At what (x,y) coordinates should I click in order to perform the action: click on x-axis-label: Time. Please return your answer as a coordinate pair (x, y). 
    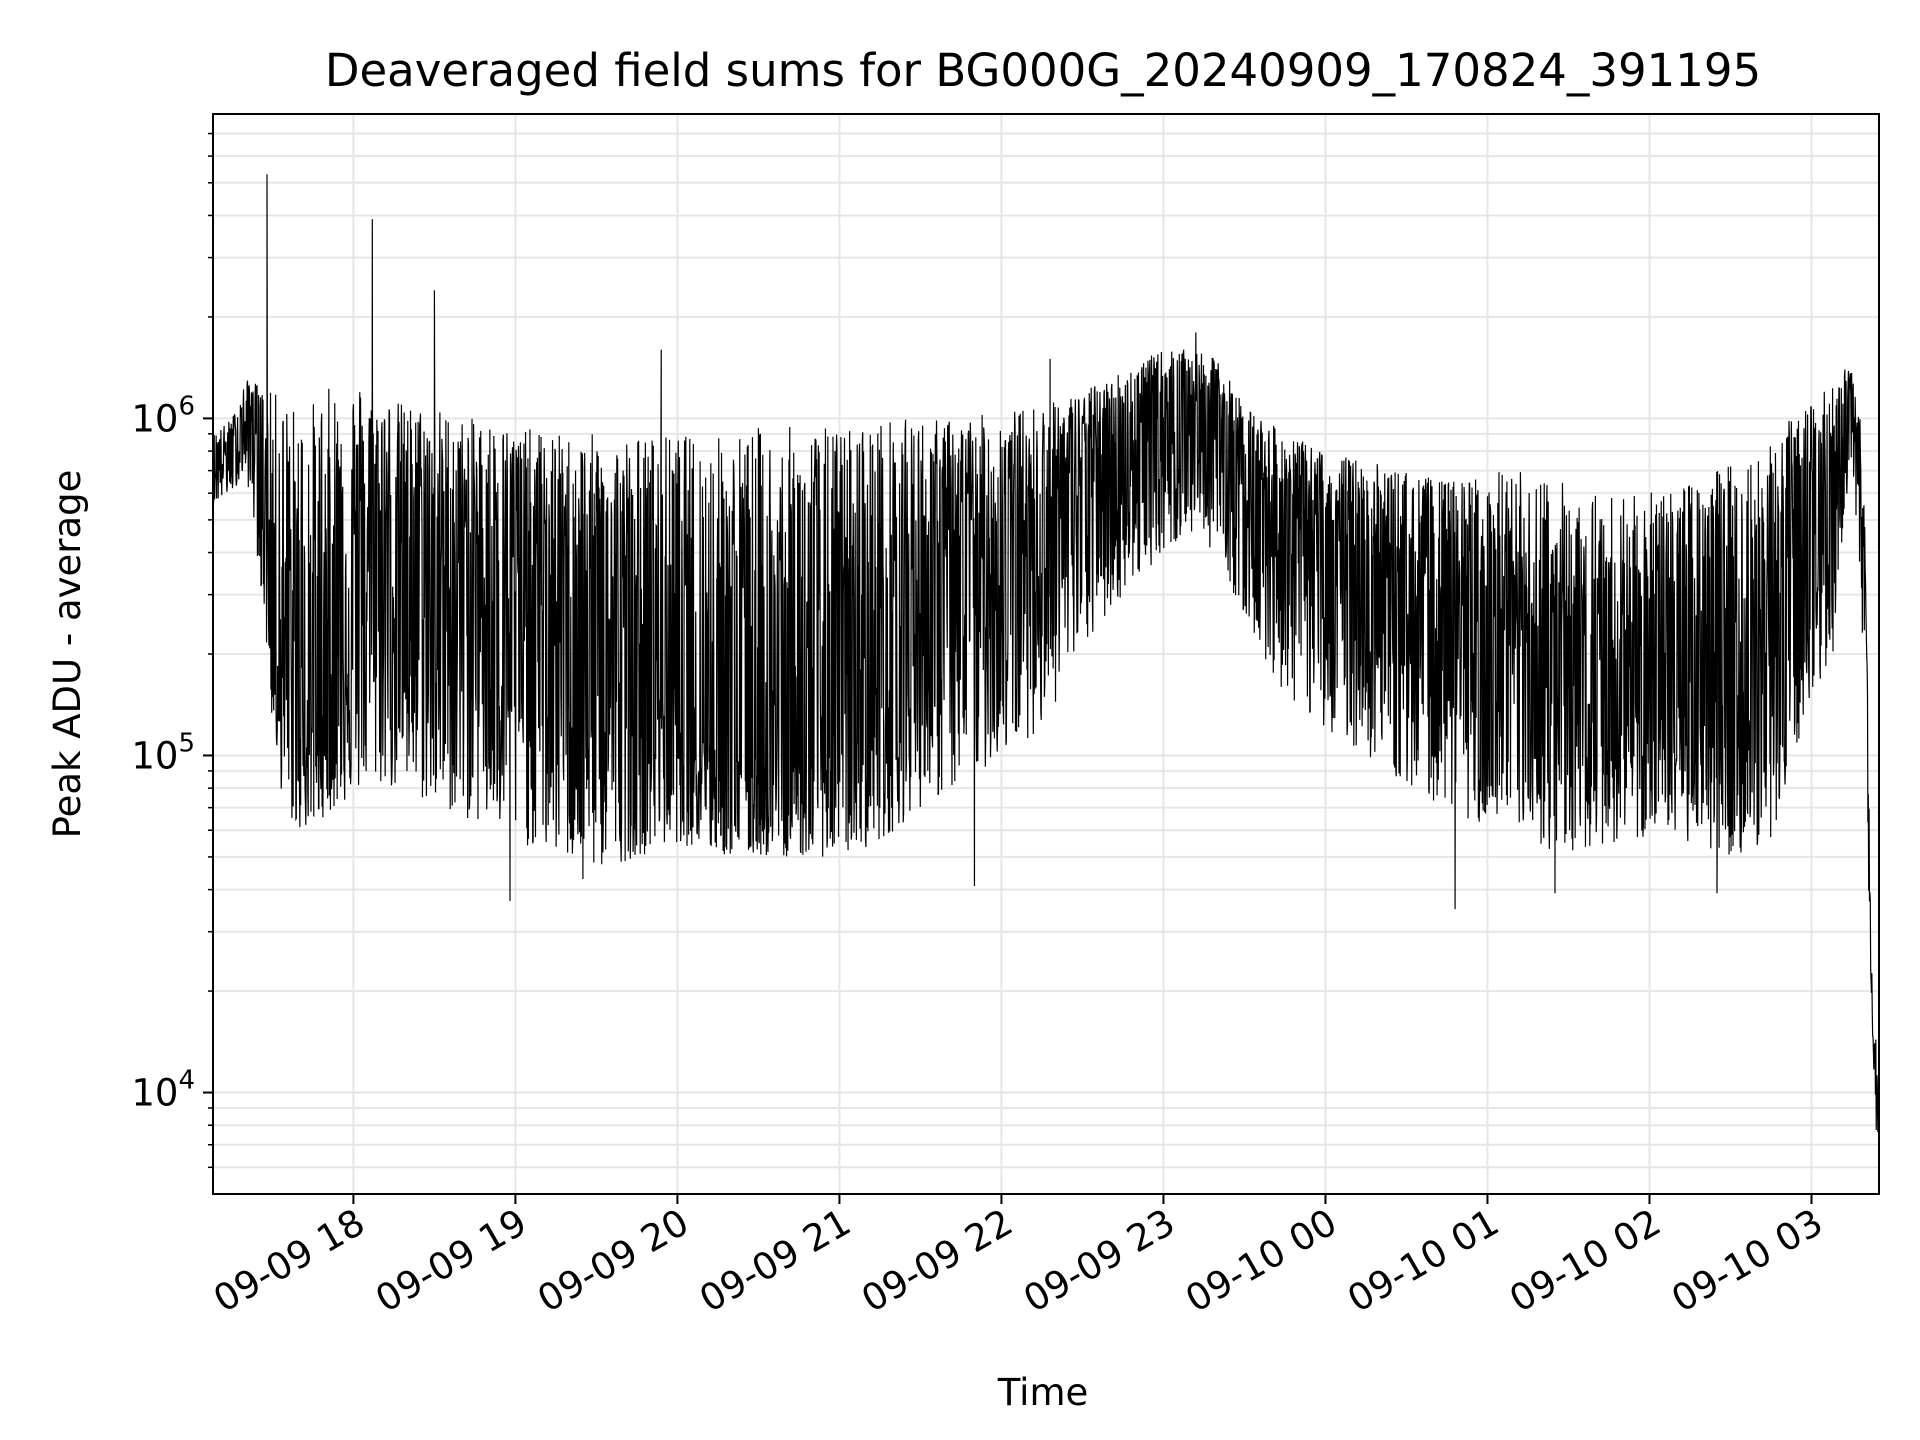
    Looking at the image, I should click on (1043, 1392).